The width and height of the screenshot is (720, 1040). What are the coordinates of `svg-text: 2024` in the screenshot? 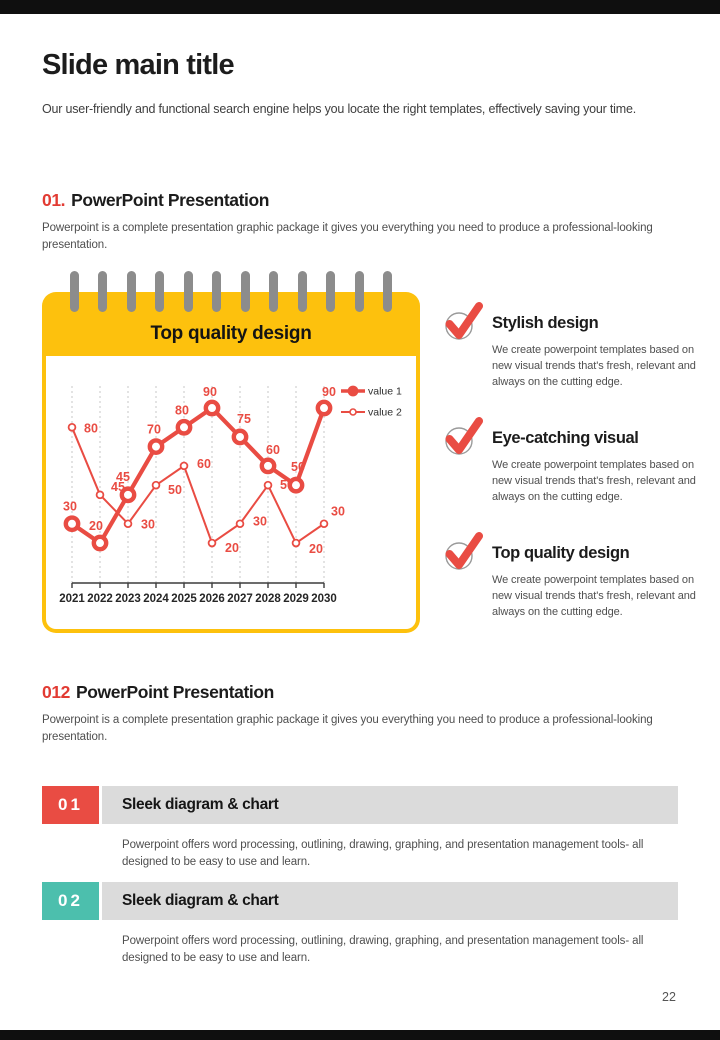 It's located at (156, 599).